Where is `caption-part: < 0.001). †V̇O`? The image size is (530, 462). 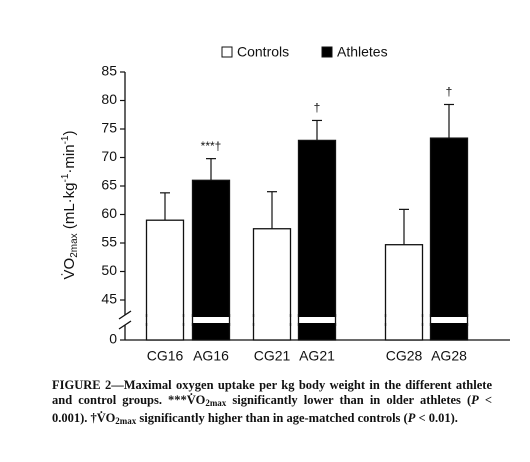
caption-part: < 0.001). †V̇O is located at coordinates (272, 409).